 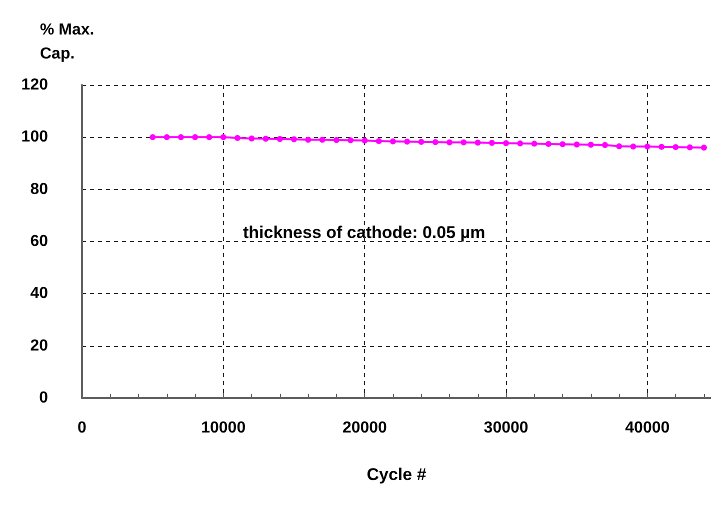 What do you see at coordinates (43, 398) in the screenshot?
I see `y-tick-label: 0` at bounding box center [43, 398].